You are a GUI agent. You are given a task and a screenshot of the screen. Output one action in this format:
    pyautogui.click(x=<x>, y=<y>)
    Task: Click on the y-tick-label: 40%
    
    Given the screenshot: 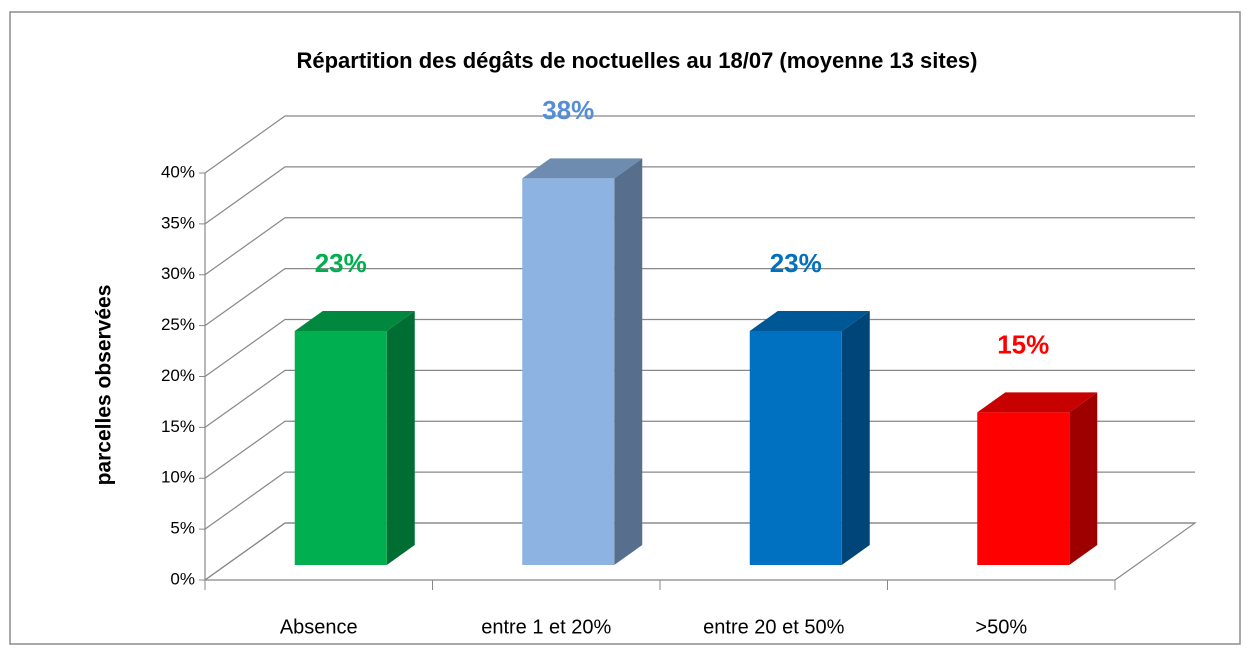 What is the action you would take?
    pyautogui.click(x=178, y=171)
    